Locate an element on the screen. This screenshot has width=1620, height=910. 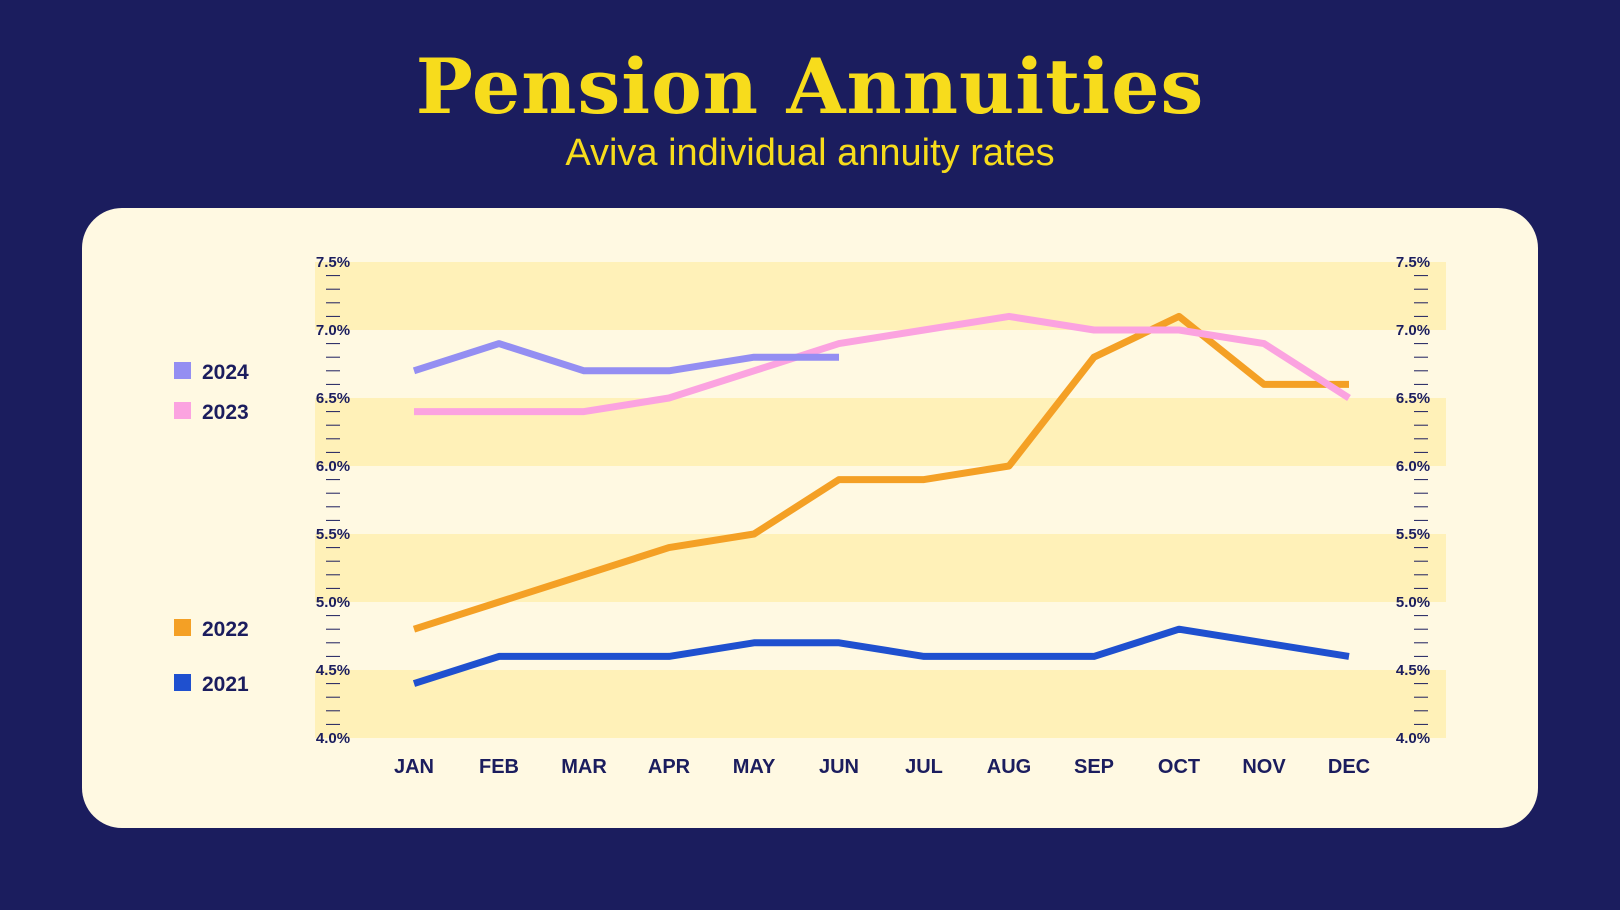
x-tick-label-aug: AUG is located at coordinates (1009, 767).